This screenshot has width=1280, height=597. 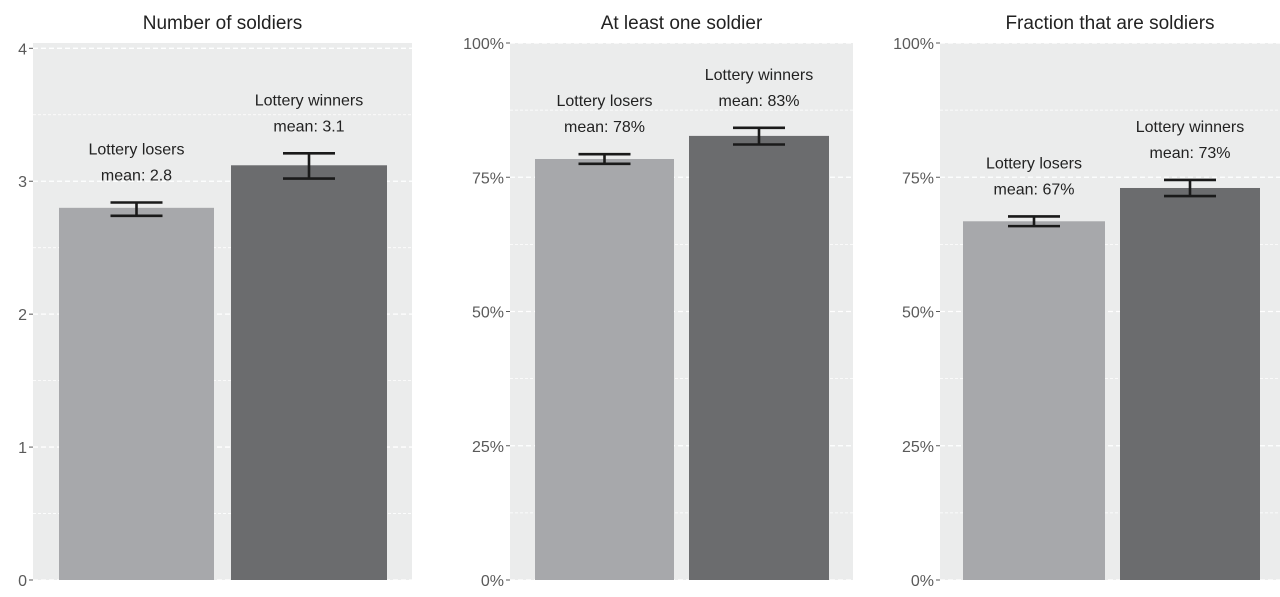 I want to click on bar-label-mean: mean: 73%, so click(x=1190, y=153).